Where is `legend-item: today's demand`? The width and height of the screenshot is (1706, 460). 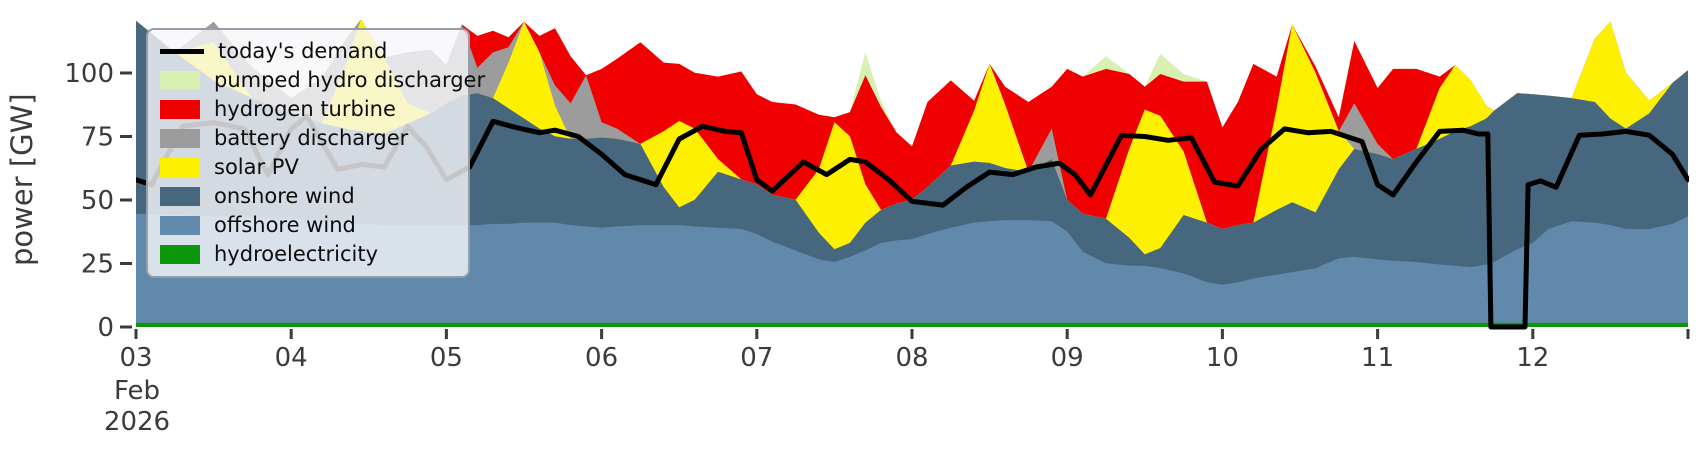 legend-item: today's demand is located at coordinates (308, 51).